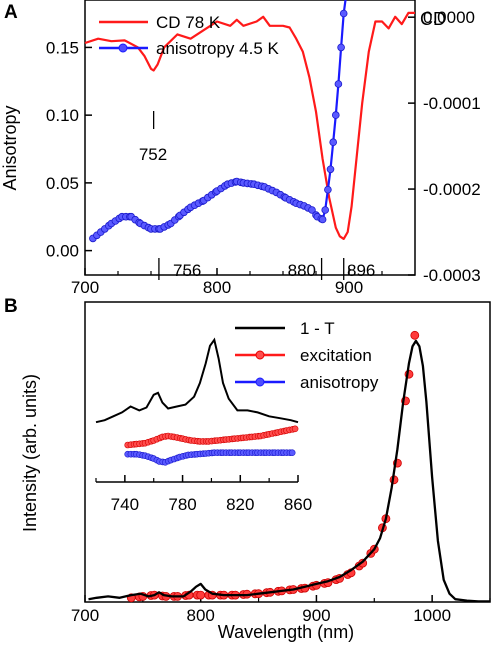 This screenshot has width=498, height=648. Describe the element at coordinates (260, 382) in the screenshot. I see `legend-anisotropy-b-marker` at that location.